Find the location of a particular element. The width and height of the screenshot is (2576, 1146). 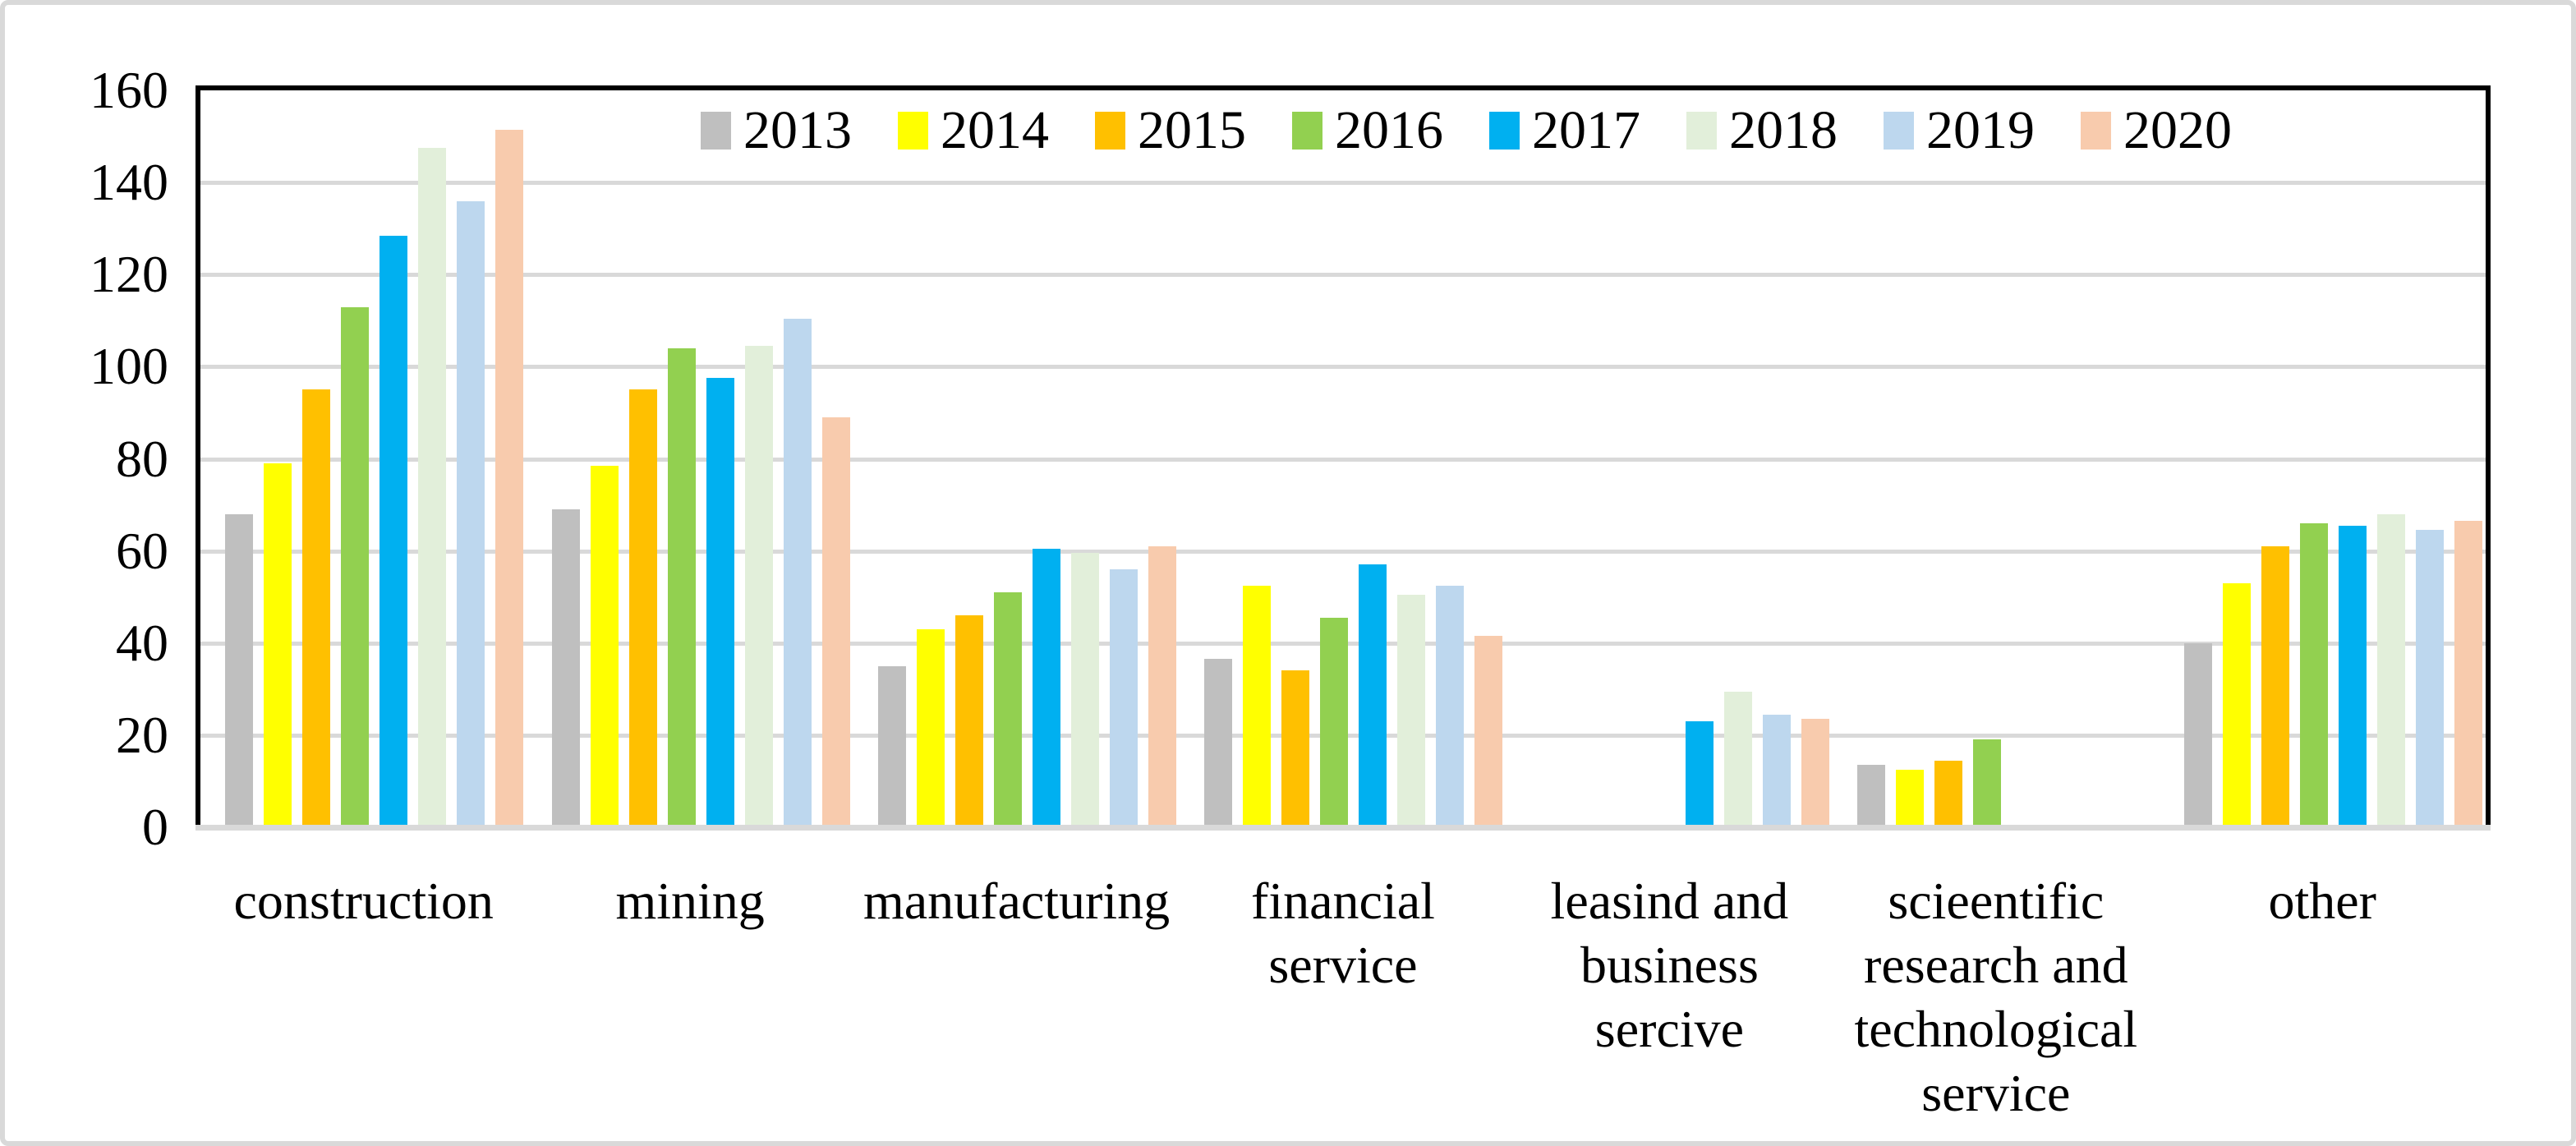

y-tick-label-0: 0 is located at coordinates (155, 827).